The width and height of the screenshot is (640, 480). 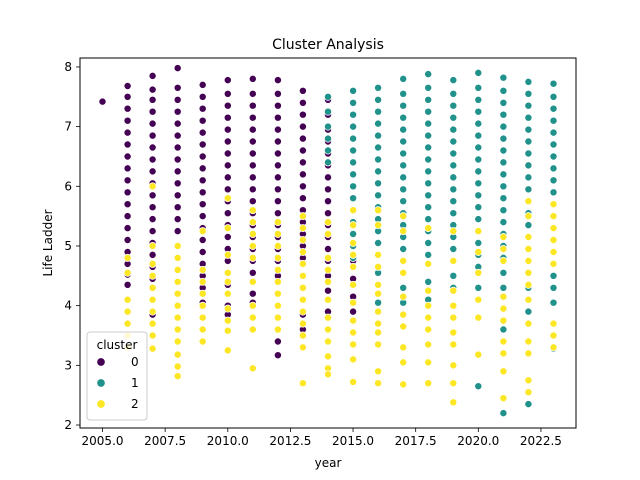 What do you see at coordinates (68, 365) in the screenshot?
I see `y-tick-label: 3` at bounding box center [68, 365].